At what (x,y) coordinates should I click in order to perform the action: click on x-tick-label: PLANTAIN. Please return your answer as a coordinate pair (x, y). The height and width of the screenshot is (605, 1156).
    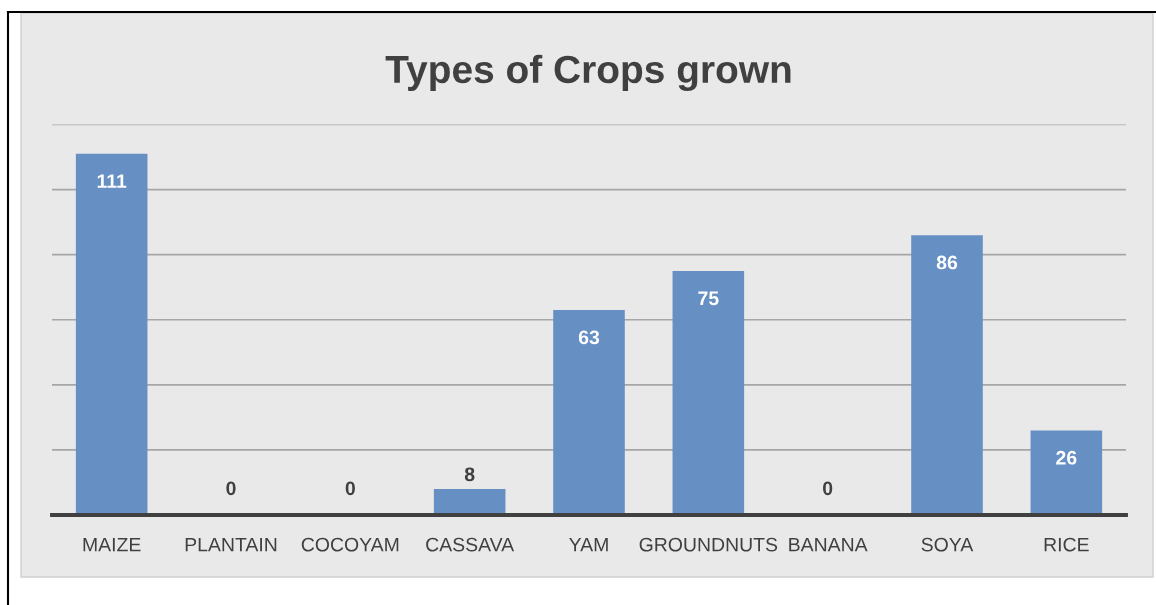
    Looking at the image, I should click on (231, 544).